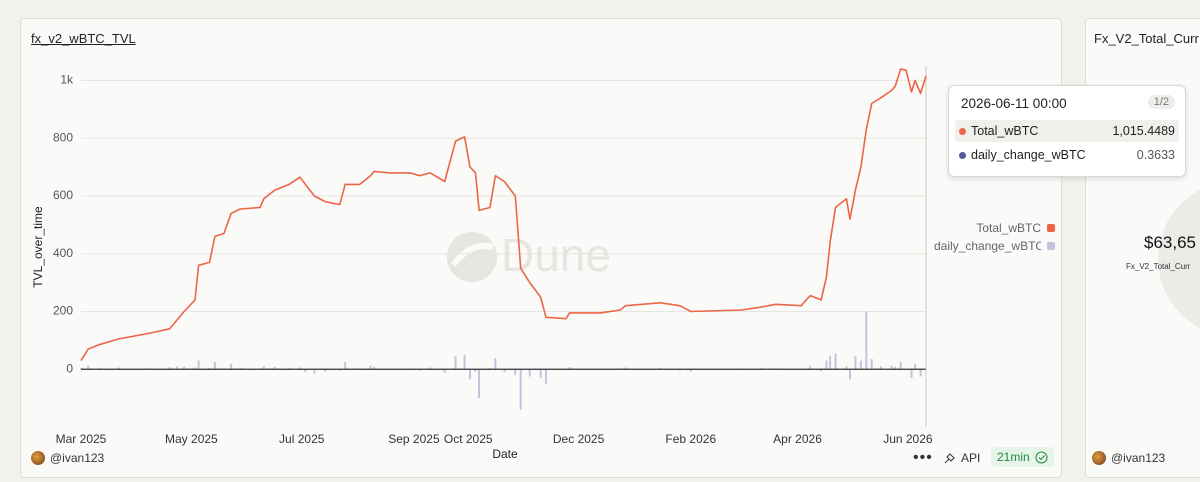 The image size is (1200, 482). Describe the element at coordinates (1146, 38) in the screenshot. I see `panel-title: Fx_V2_Total_Curr` at that location.